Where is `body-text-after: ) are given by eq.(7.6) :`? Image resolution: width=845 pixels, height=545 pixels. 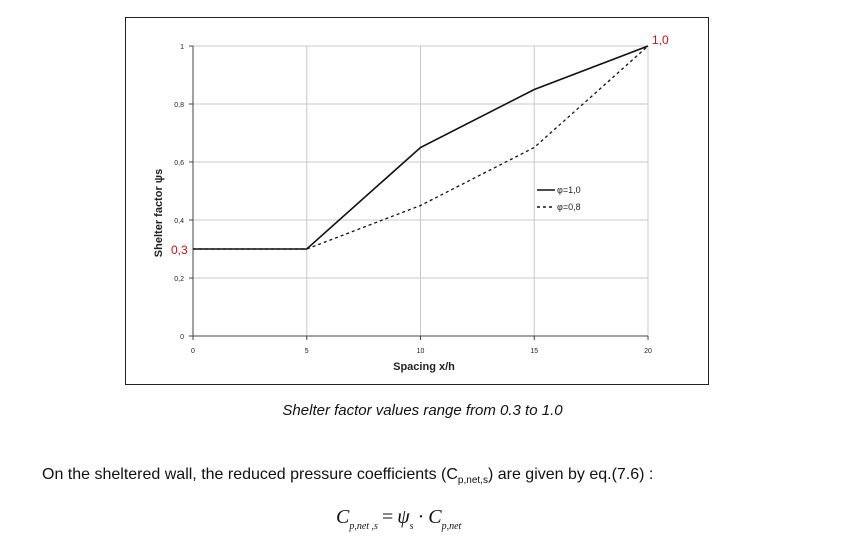
body-text-after: ) are given by eq.(7.6) : is located at coordinates (570, 474).